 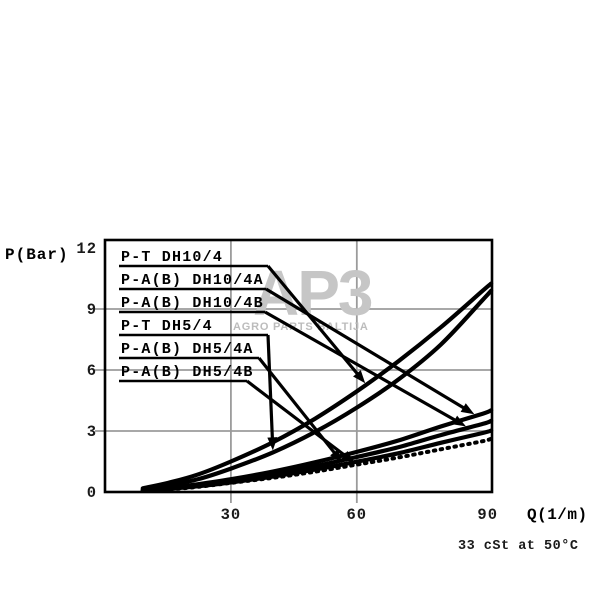 I want to click on arrowhead-p-a-b-dh10-4b, so click(x=459, y=421).